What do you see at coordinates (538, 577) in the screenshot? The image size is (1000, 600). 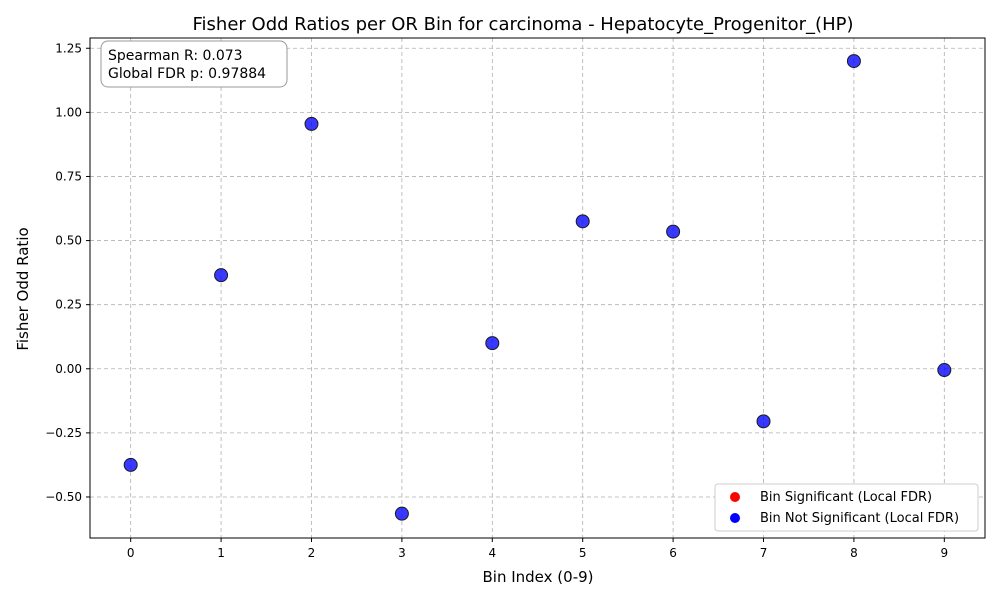 I see `x-axis-title: Bin Index (0-9)` at bounding box center [538, 577].